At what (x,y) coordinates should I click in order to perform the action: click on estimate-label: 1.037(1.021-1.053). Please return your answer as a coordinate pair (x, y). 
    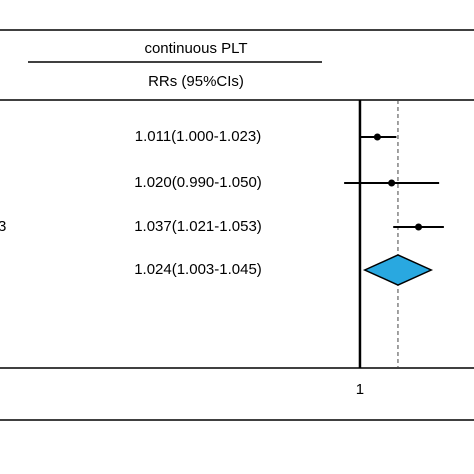
    Looking at the image, I should click on (198, 226).